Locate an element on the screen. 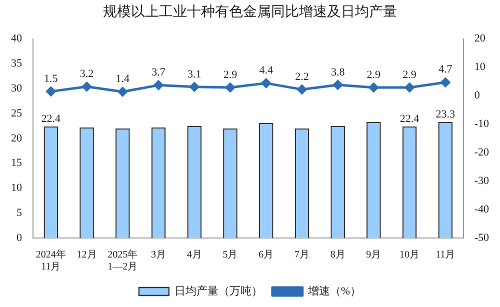  y-tick-label: 15 is located at coordinates (16, 163).